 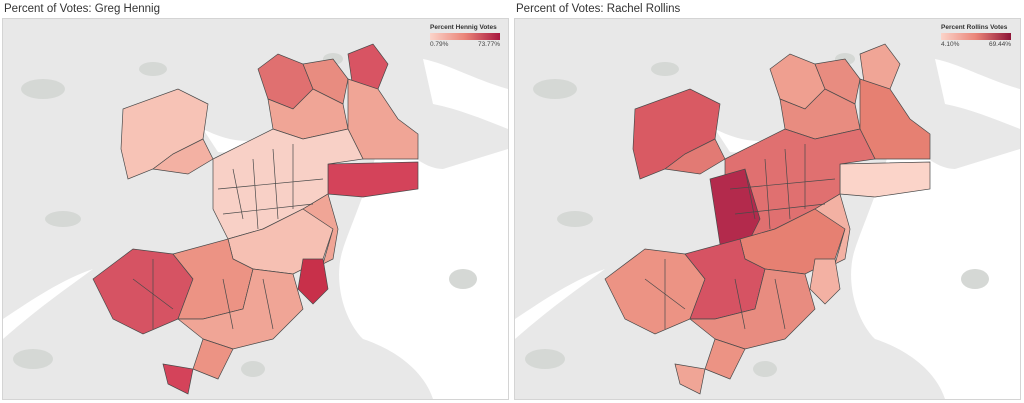 I want to click on legend-title: Percent Rollins Votes, so click(x=974, y=27).